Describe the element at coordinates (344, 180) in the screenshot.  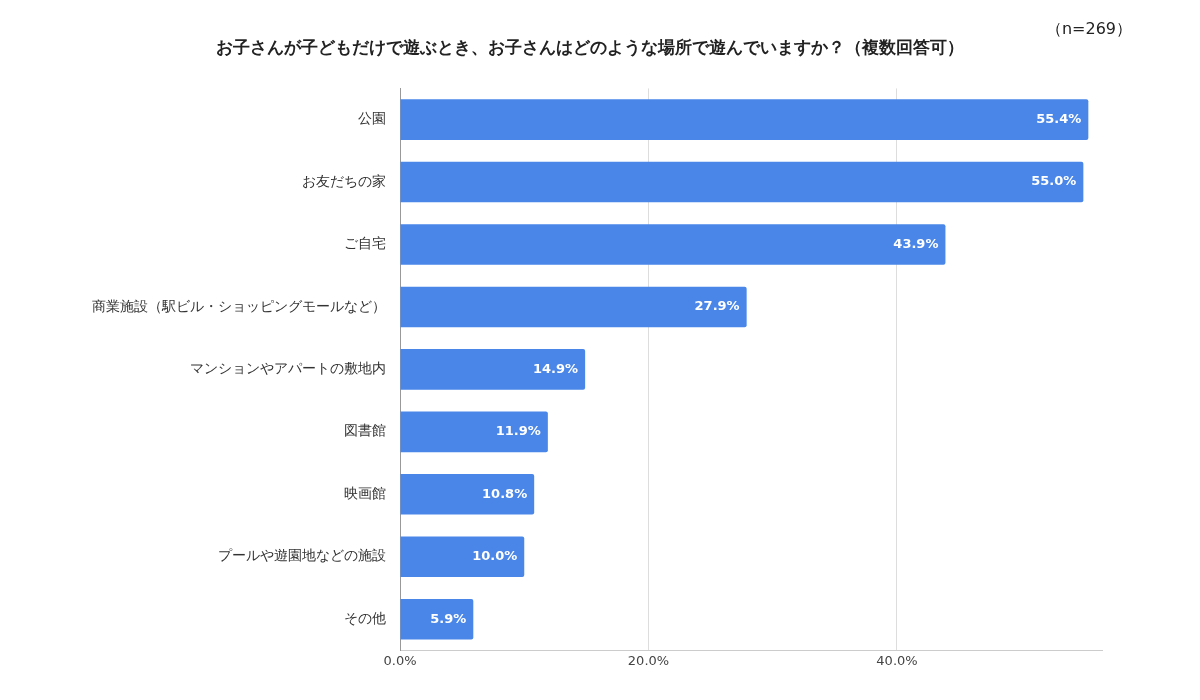
I see `y-tick-label: お友だちの家` at that location.